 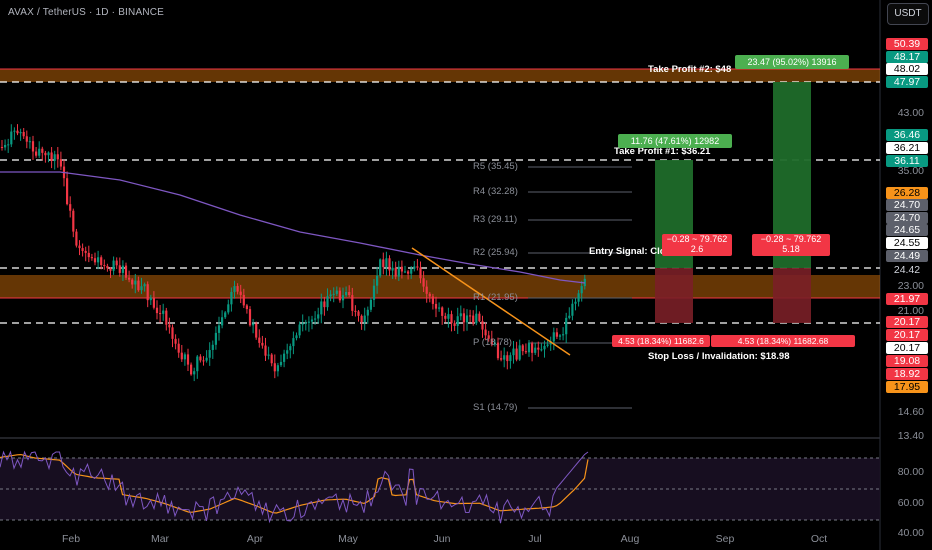 I want to click on month-label-jul: Jul, so click(x=535, y=539).